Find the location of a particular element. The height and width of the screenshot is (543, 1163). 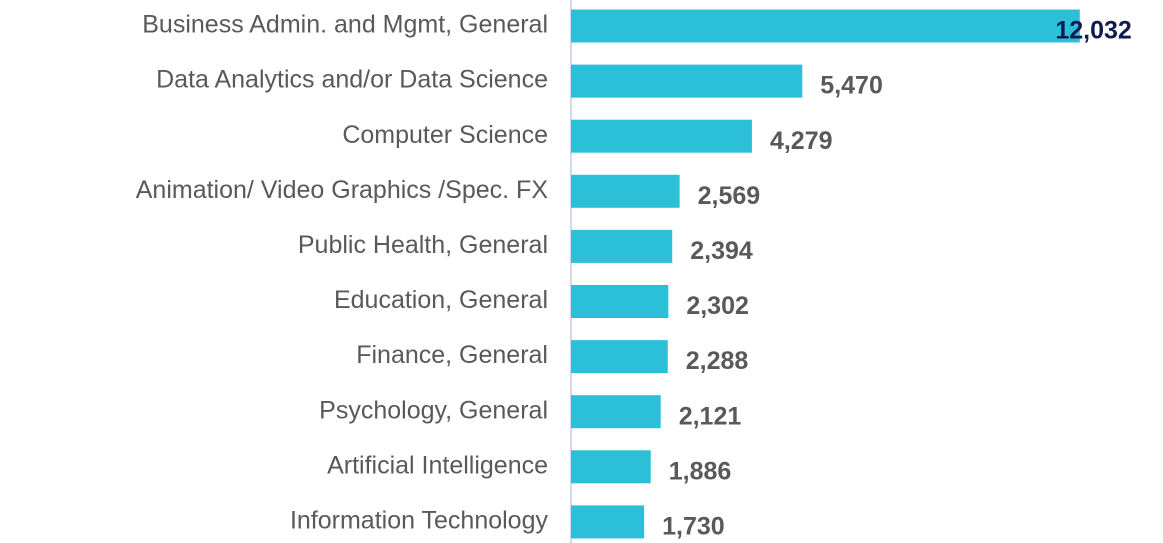

category-label: Psychology, General is located at coordinates (433, 410).